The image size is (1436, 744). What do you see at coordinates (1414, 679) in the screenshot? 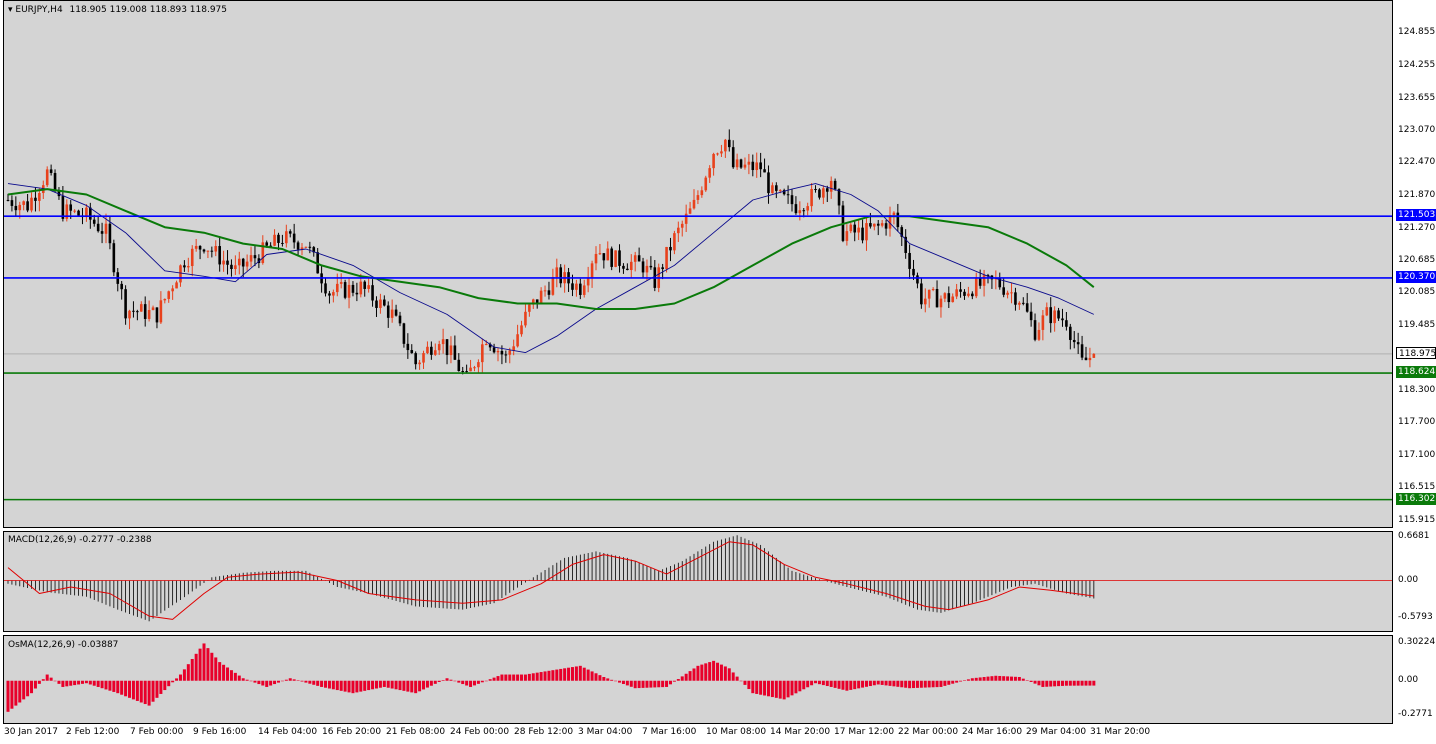
I see `osma-axis: 0.30224 0.00 -0.2771` at bounding box center [1414, 679].